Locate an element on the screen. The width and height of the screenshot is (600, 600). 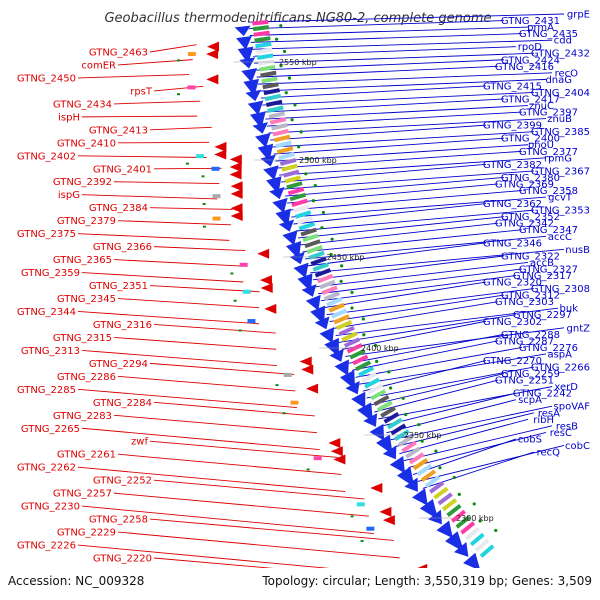
right-gene-label: aspA is located at coordinates (559, 354).